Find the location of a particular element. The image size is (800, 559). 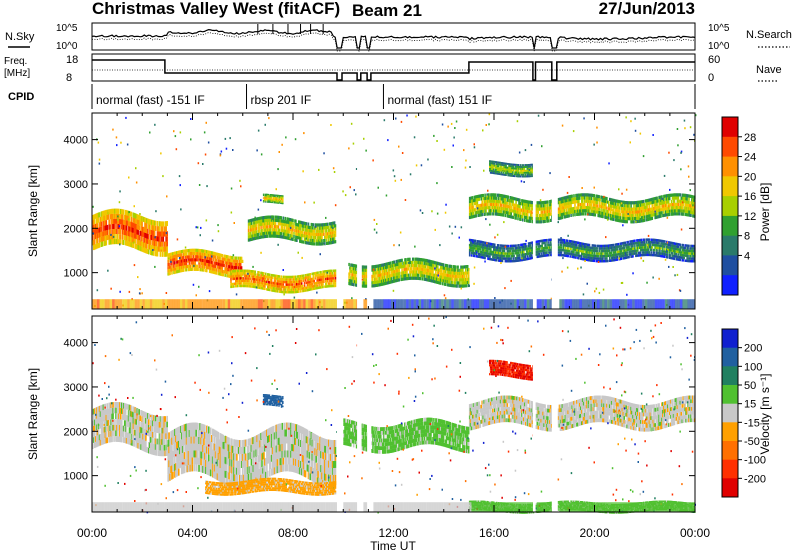

freq-left-tick-bottom: 8 is located at coordinates (69, 78).